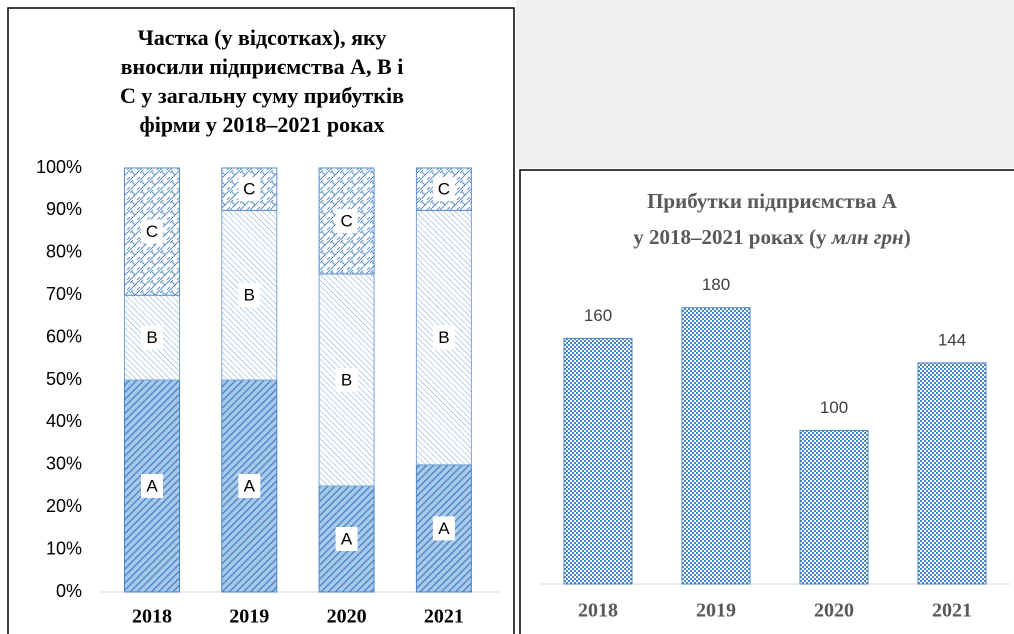 The image size is (1014, 634). Describe the element at coordinates (64, 209) in the screenshot. I see `y-tick-label: 90%` at that location.